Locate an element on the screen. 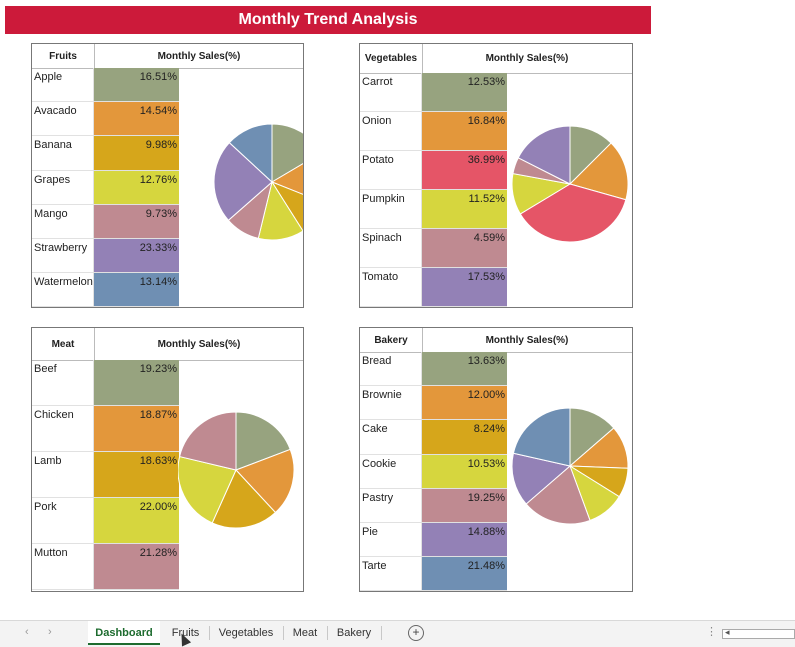 Image resolution: width=795 pixels, height=647 pixels. row-label: Chicken is located at coordinates (63, 428).